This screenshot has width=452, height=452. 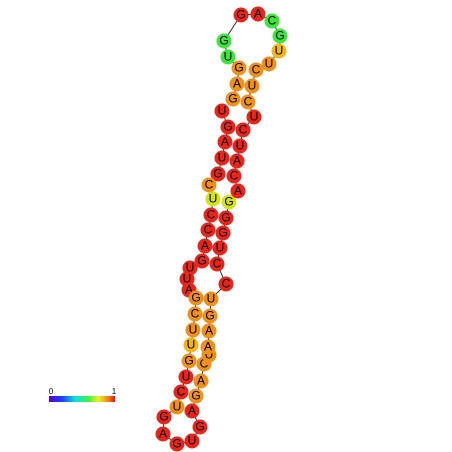 I want to click on scale-max: 1, so click(x=114, y=391).